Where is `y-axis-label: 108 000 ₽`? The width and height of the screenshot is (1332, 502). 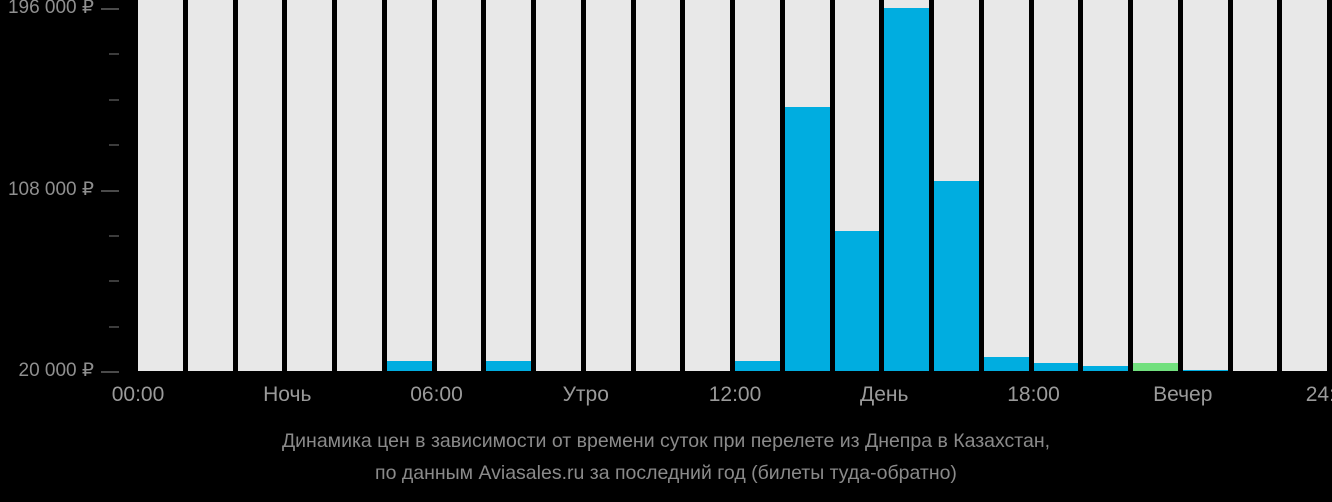 y-axis-label: 108 000 ₽ is located at coordinates (50, 189).